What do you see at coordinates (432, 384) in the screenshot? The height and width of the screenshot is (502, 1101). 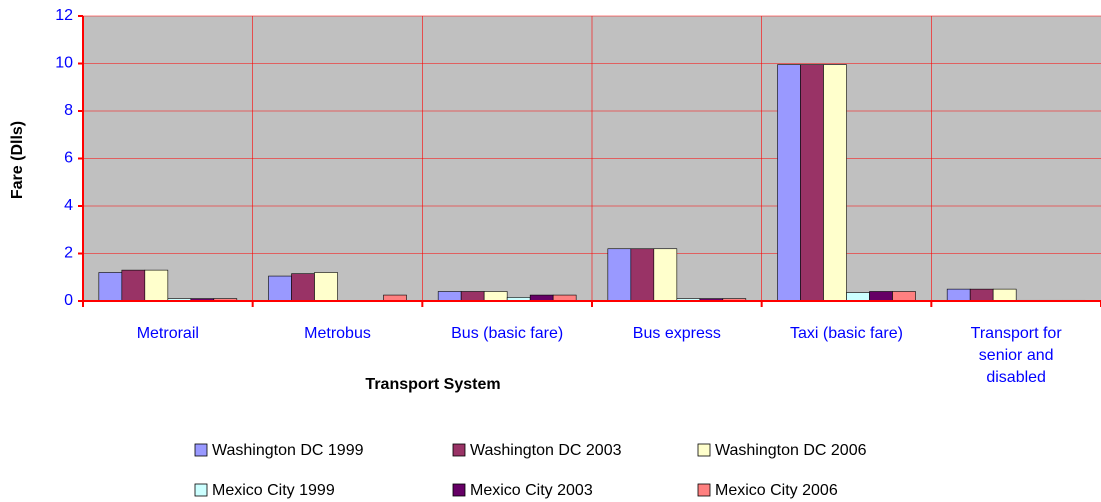 I see `x-axis-title: Transport System` at bounding box center [432, 384].